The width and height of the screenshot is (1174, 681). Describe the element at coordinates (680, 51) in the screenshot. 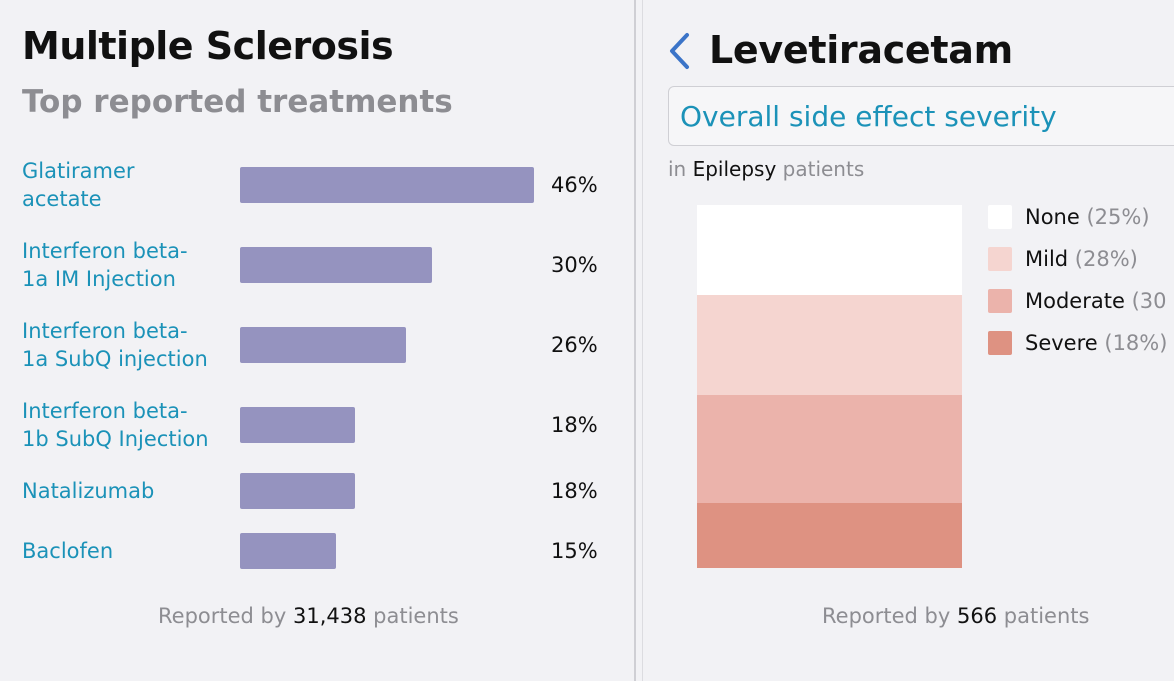

I see `chevron-left-icon` at that location.